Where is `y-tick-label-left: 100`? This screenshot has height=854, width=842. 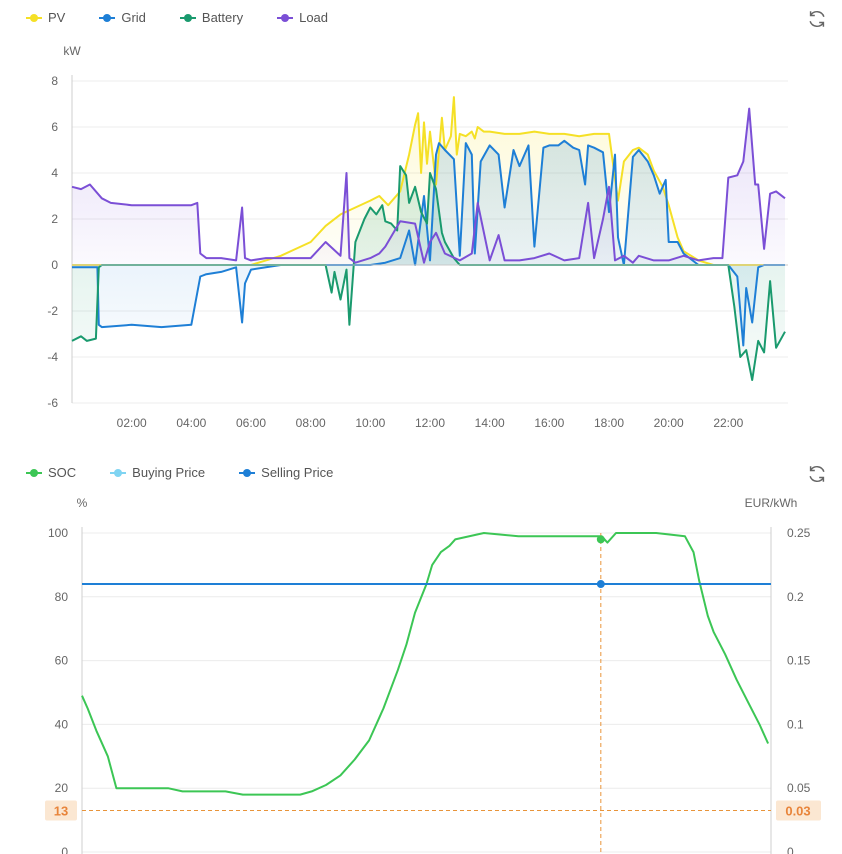 y-tick-label-left: 100 is located at coordinates (58, 533).